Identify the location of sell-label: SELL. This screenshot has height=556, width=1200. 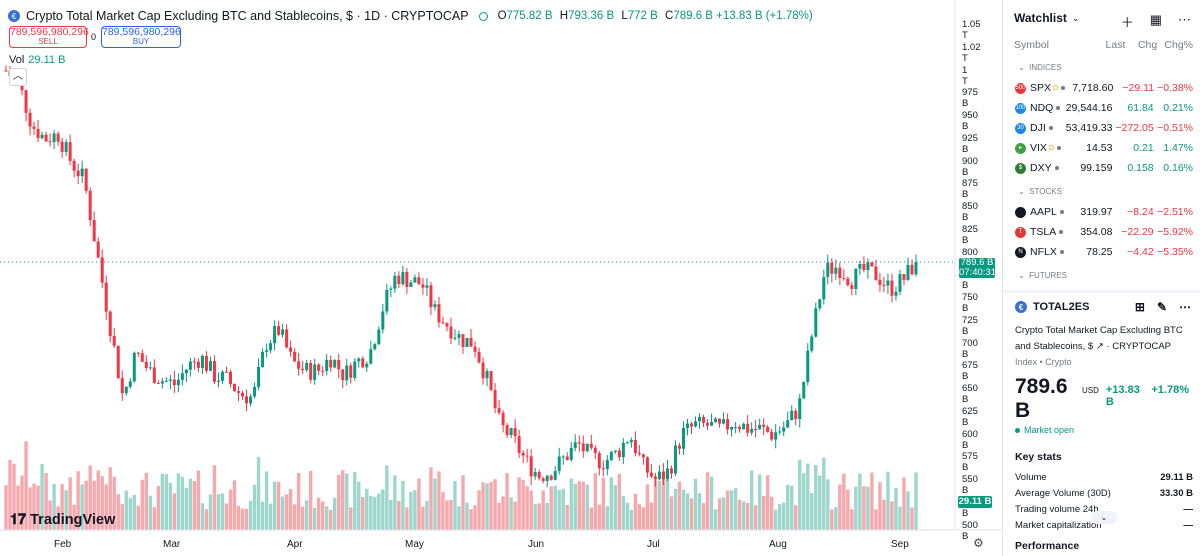
(48, 41).